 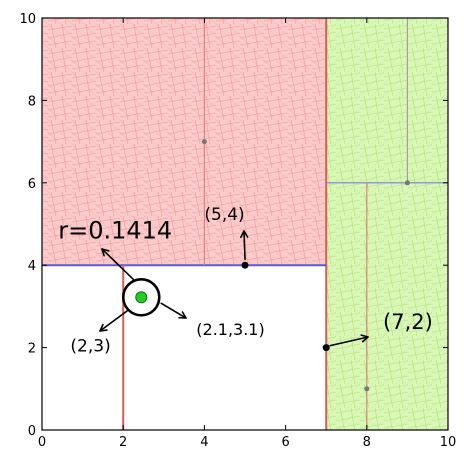 I want to click on query-point-marker, so click(x=141, y=297).